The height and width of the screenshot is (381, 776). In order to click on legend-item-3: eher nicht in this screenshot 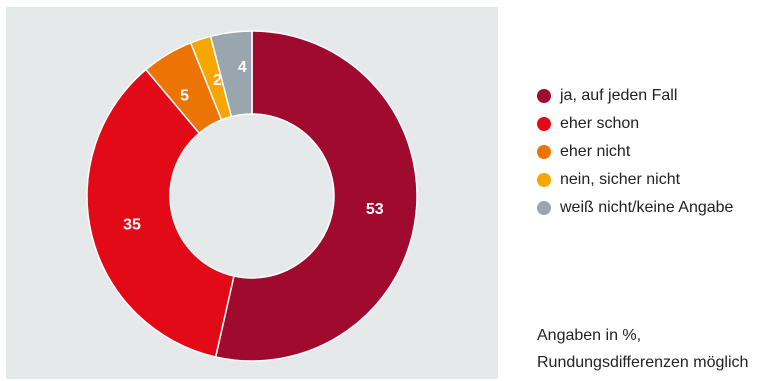, I will do `click(635, 152)`.